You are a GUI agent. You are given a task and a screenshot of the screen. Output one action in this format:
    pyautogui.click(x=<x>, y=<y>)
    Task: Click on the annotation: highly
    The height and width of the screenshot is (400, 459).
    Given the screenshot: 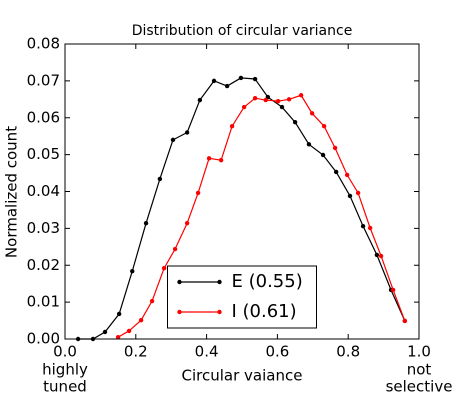 What is the action you would take?
    pyautogui.click(x=65, y=370)
    